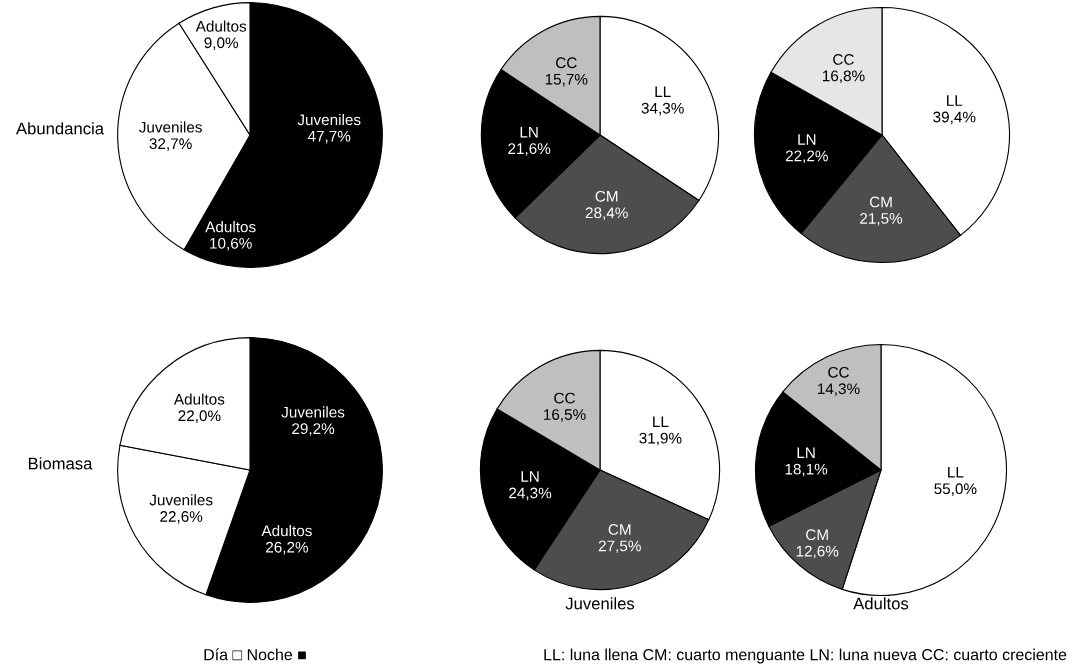 The height and width of the screenshot is (666, 1080). I want to click on data-label: 18,1%, so click(806, 470).